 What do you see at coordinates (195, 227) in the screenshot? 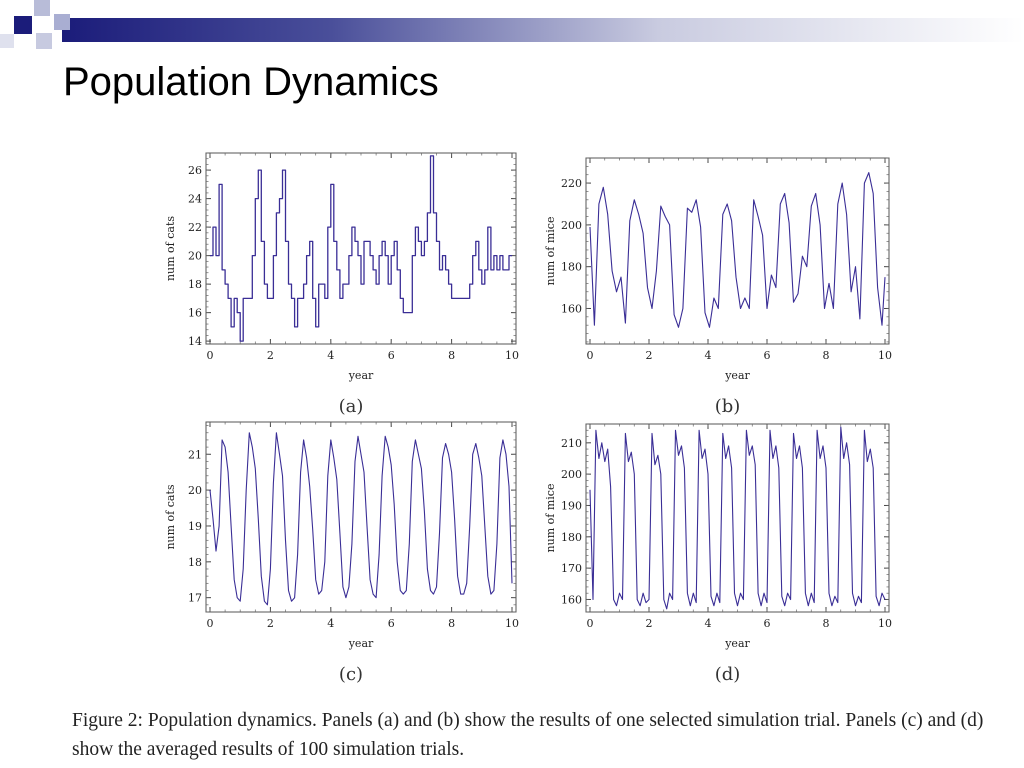
I see `y-tick-label: 22` at bounding box center [195, 227].